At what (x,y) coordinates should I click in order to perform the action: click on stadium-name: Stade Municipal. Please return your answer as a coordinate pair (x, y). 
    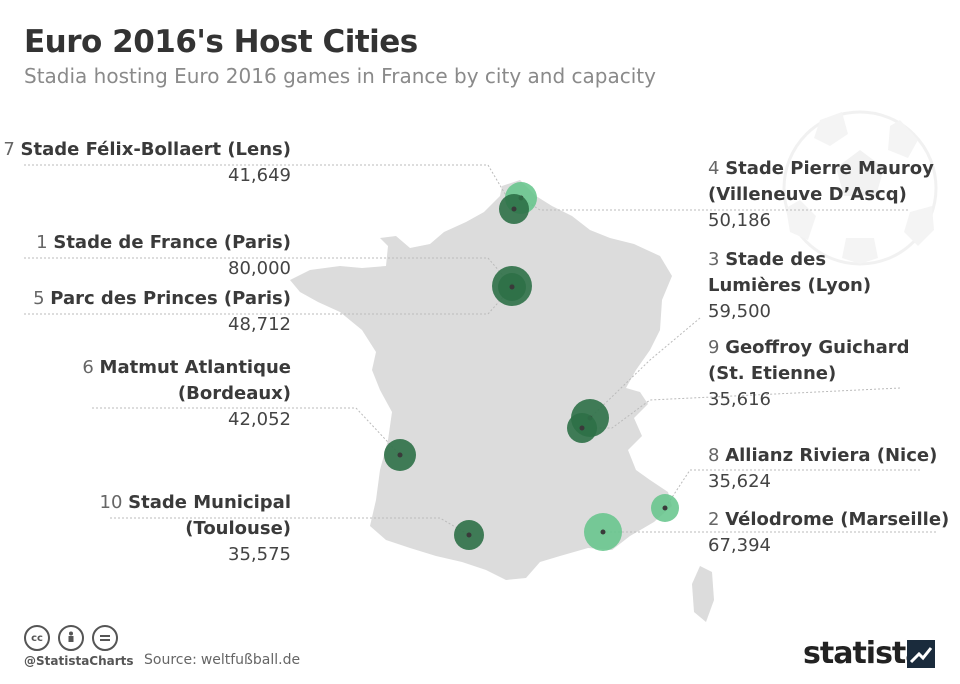
    Looking at the image, I should click on (209, 502).